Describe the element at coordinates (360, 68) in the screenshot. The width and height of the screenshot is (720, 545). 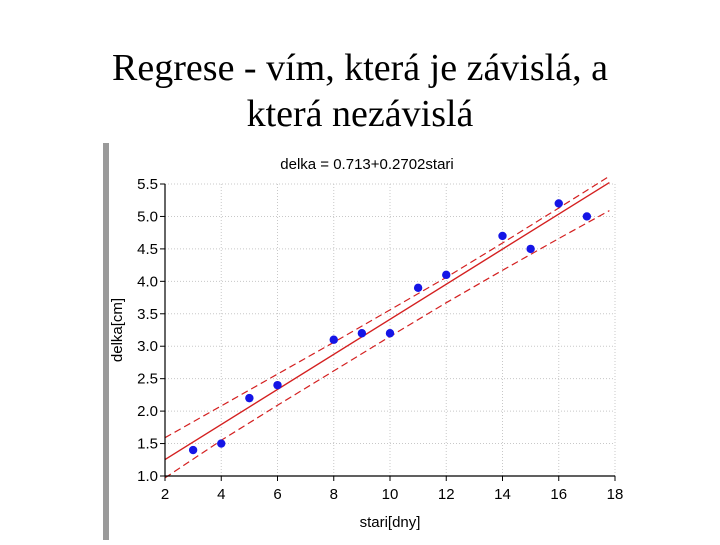
I see `slide-title-line-1: Regrese - vím, která je závislá, a` at that location.